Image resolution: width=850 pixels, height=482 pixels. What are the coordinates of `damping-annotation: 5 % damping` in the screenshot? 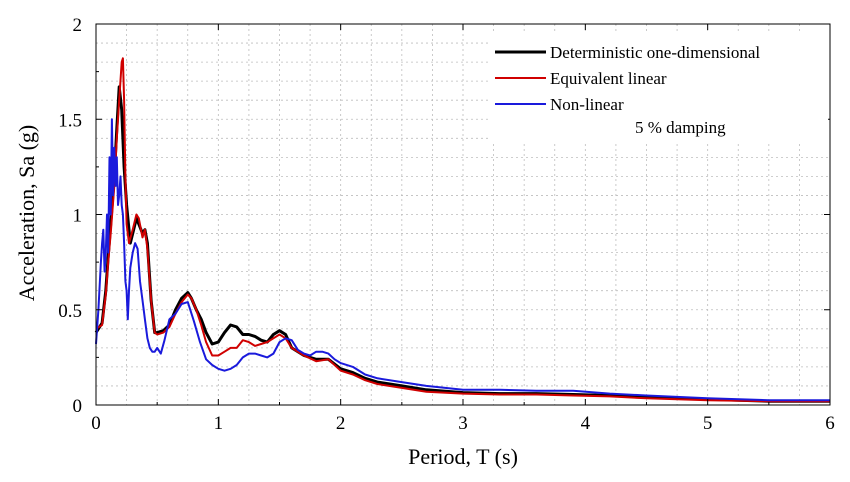 It's located at (680, 127).